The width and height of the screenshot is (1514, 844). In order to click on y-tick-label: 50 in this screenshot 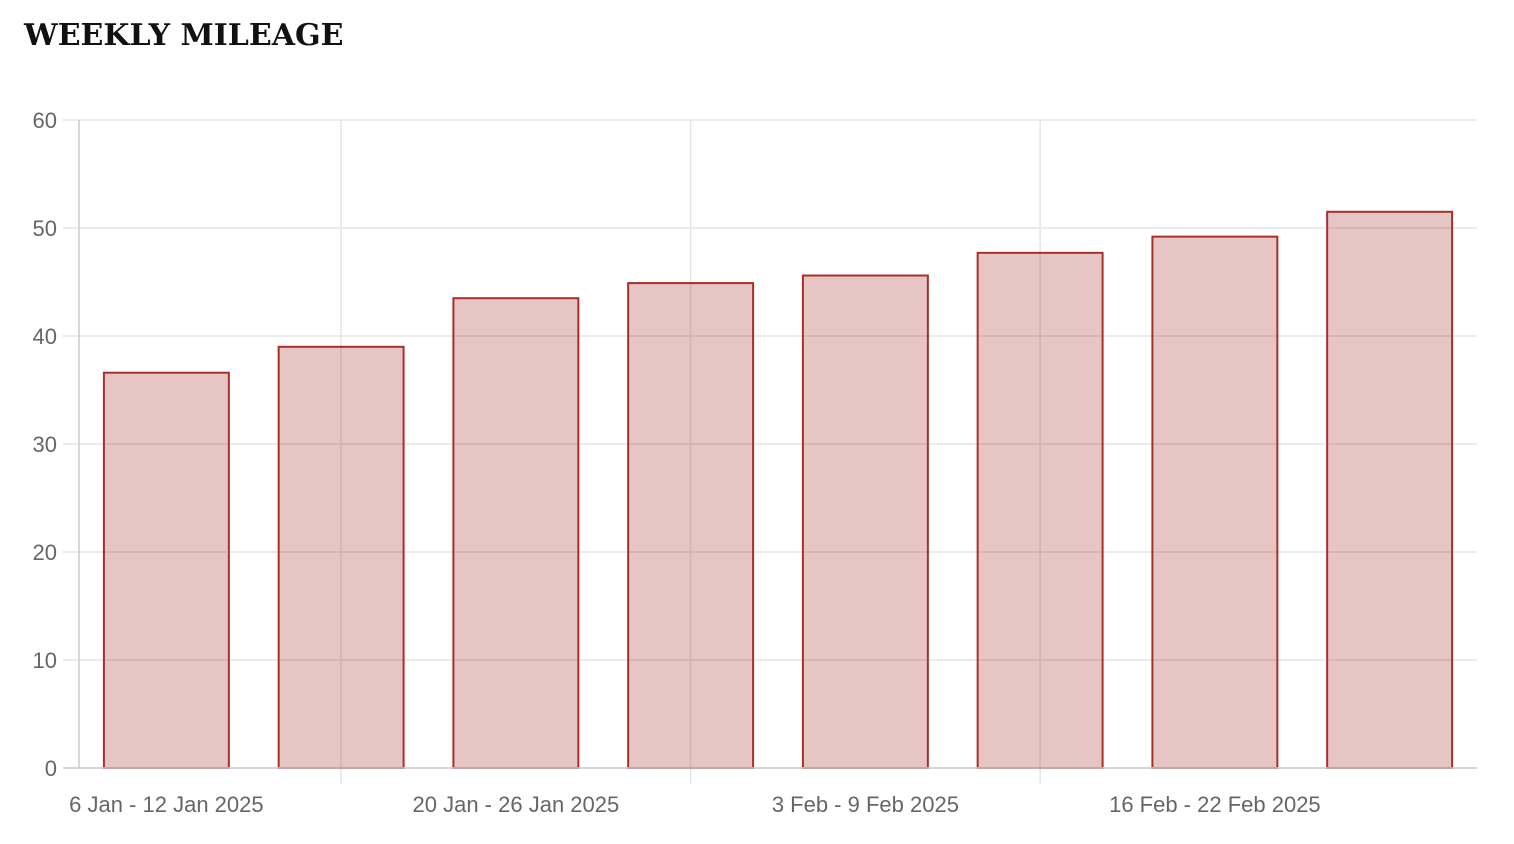, I will do `click(45, 228)`.